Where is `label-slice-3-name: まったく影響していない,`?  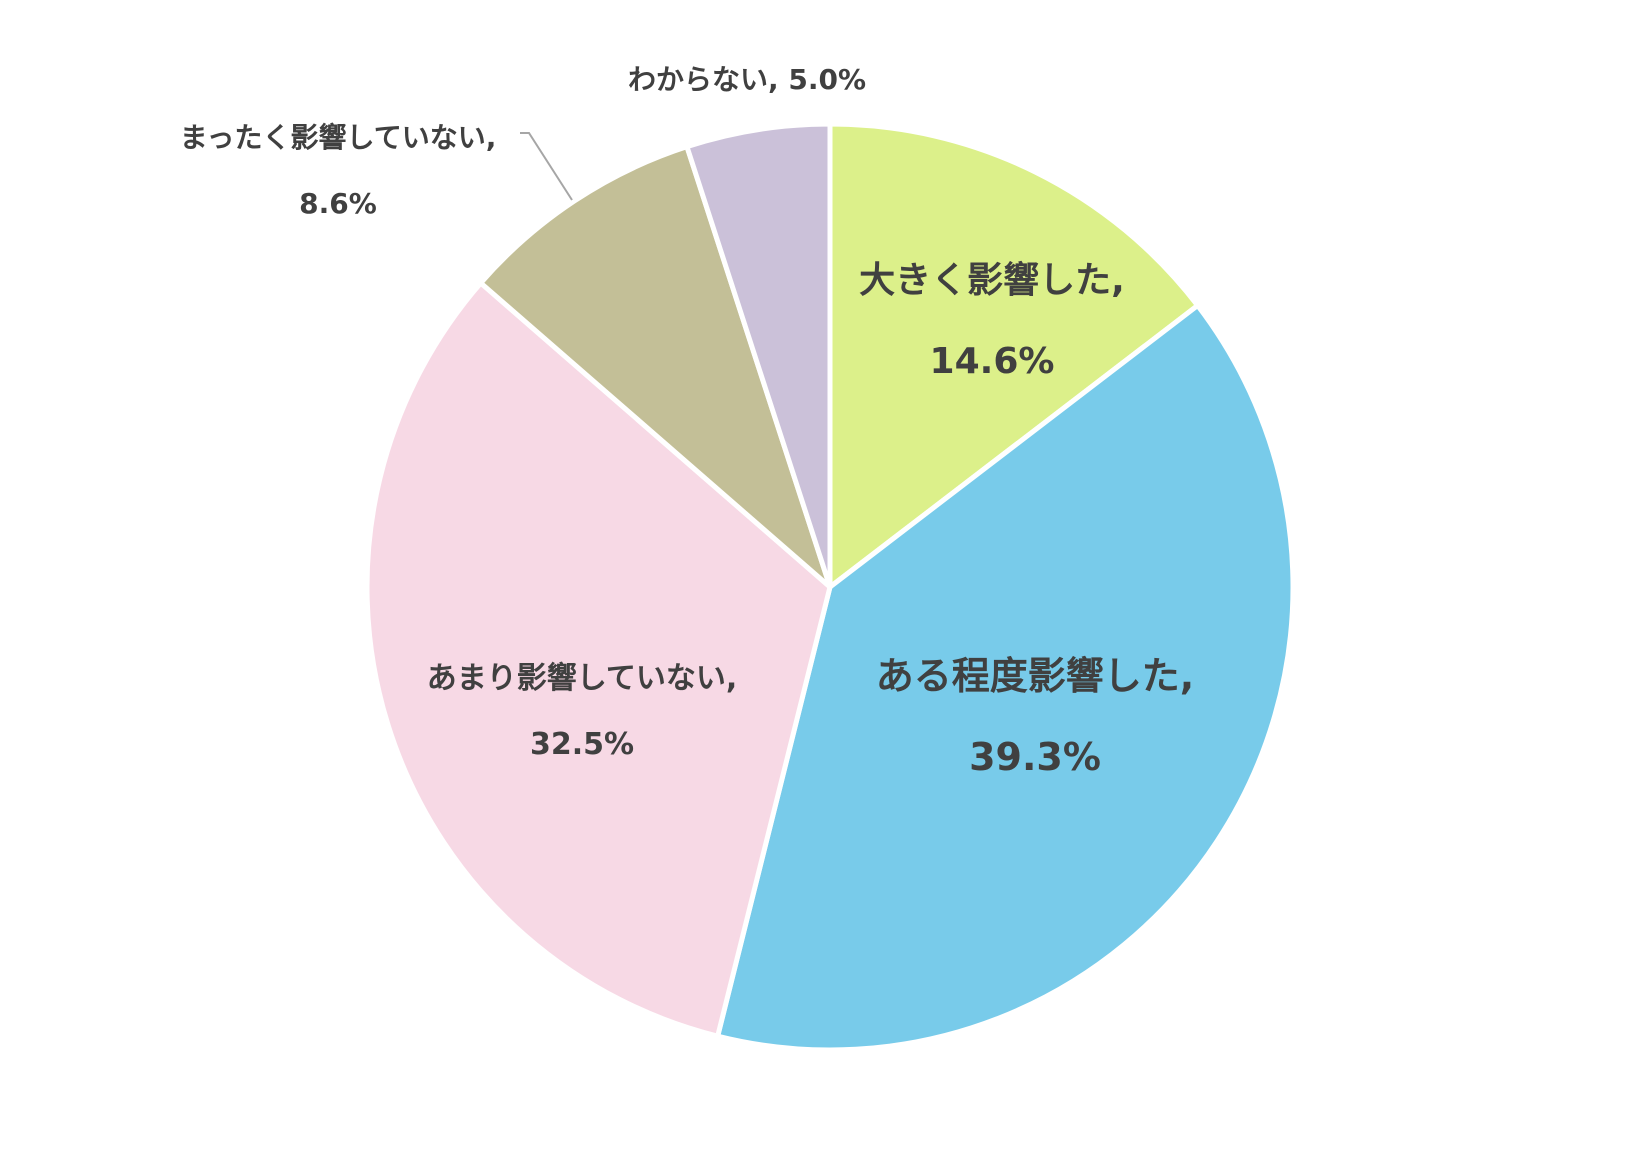
label-slice-3-name: まったく影響していない, is located at coordinates (338, 137).